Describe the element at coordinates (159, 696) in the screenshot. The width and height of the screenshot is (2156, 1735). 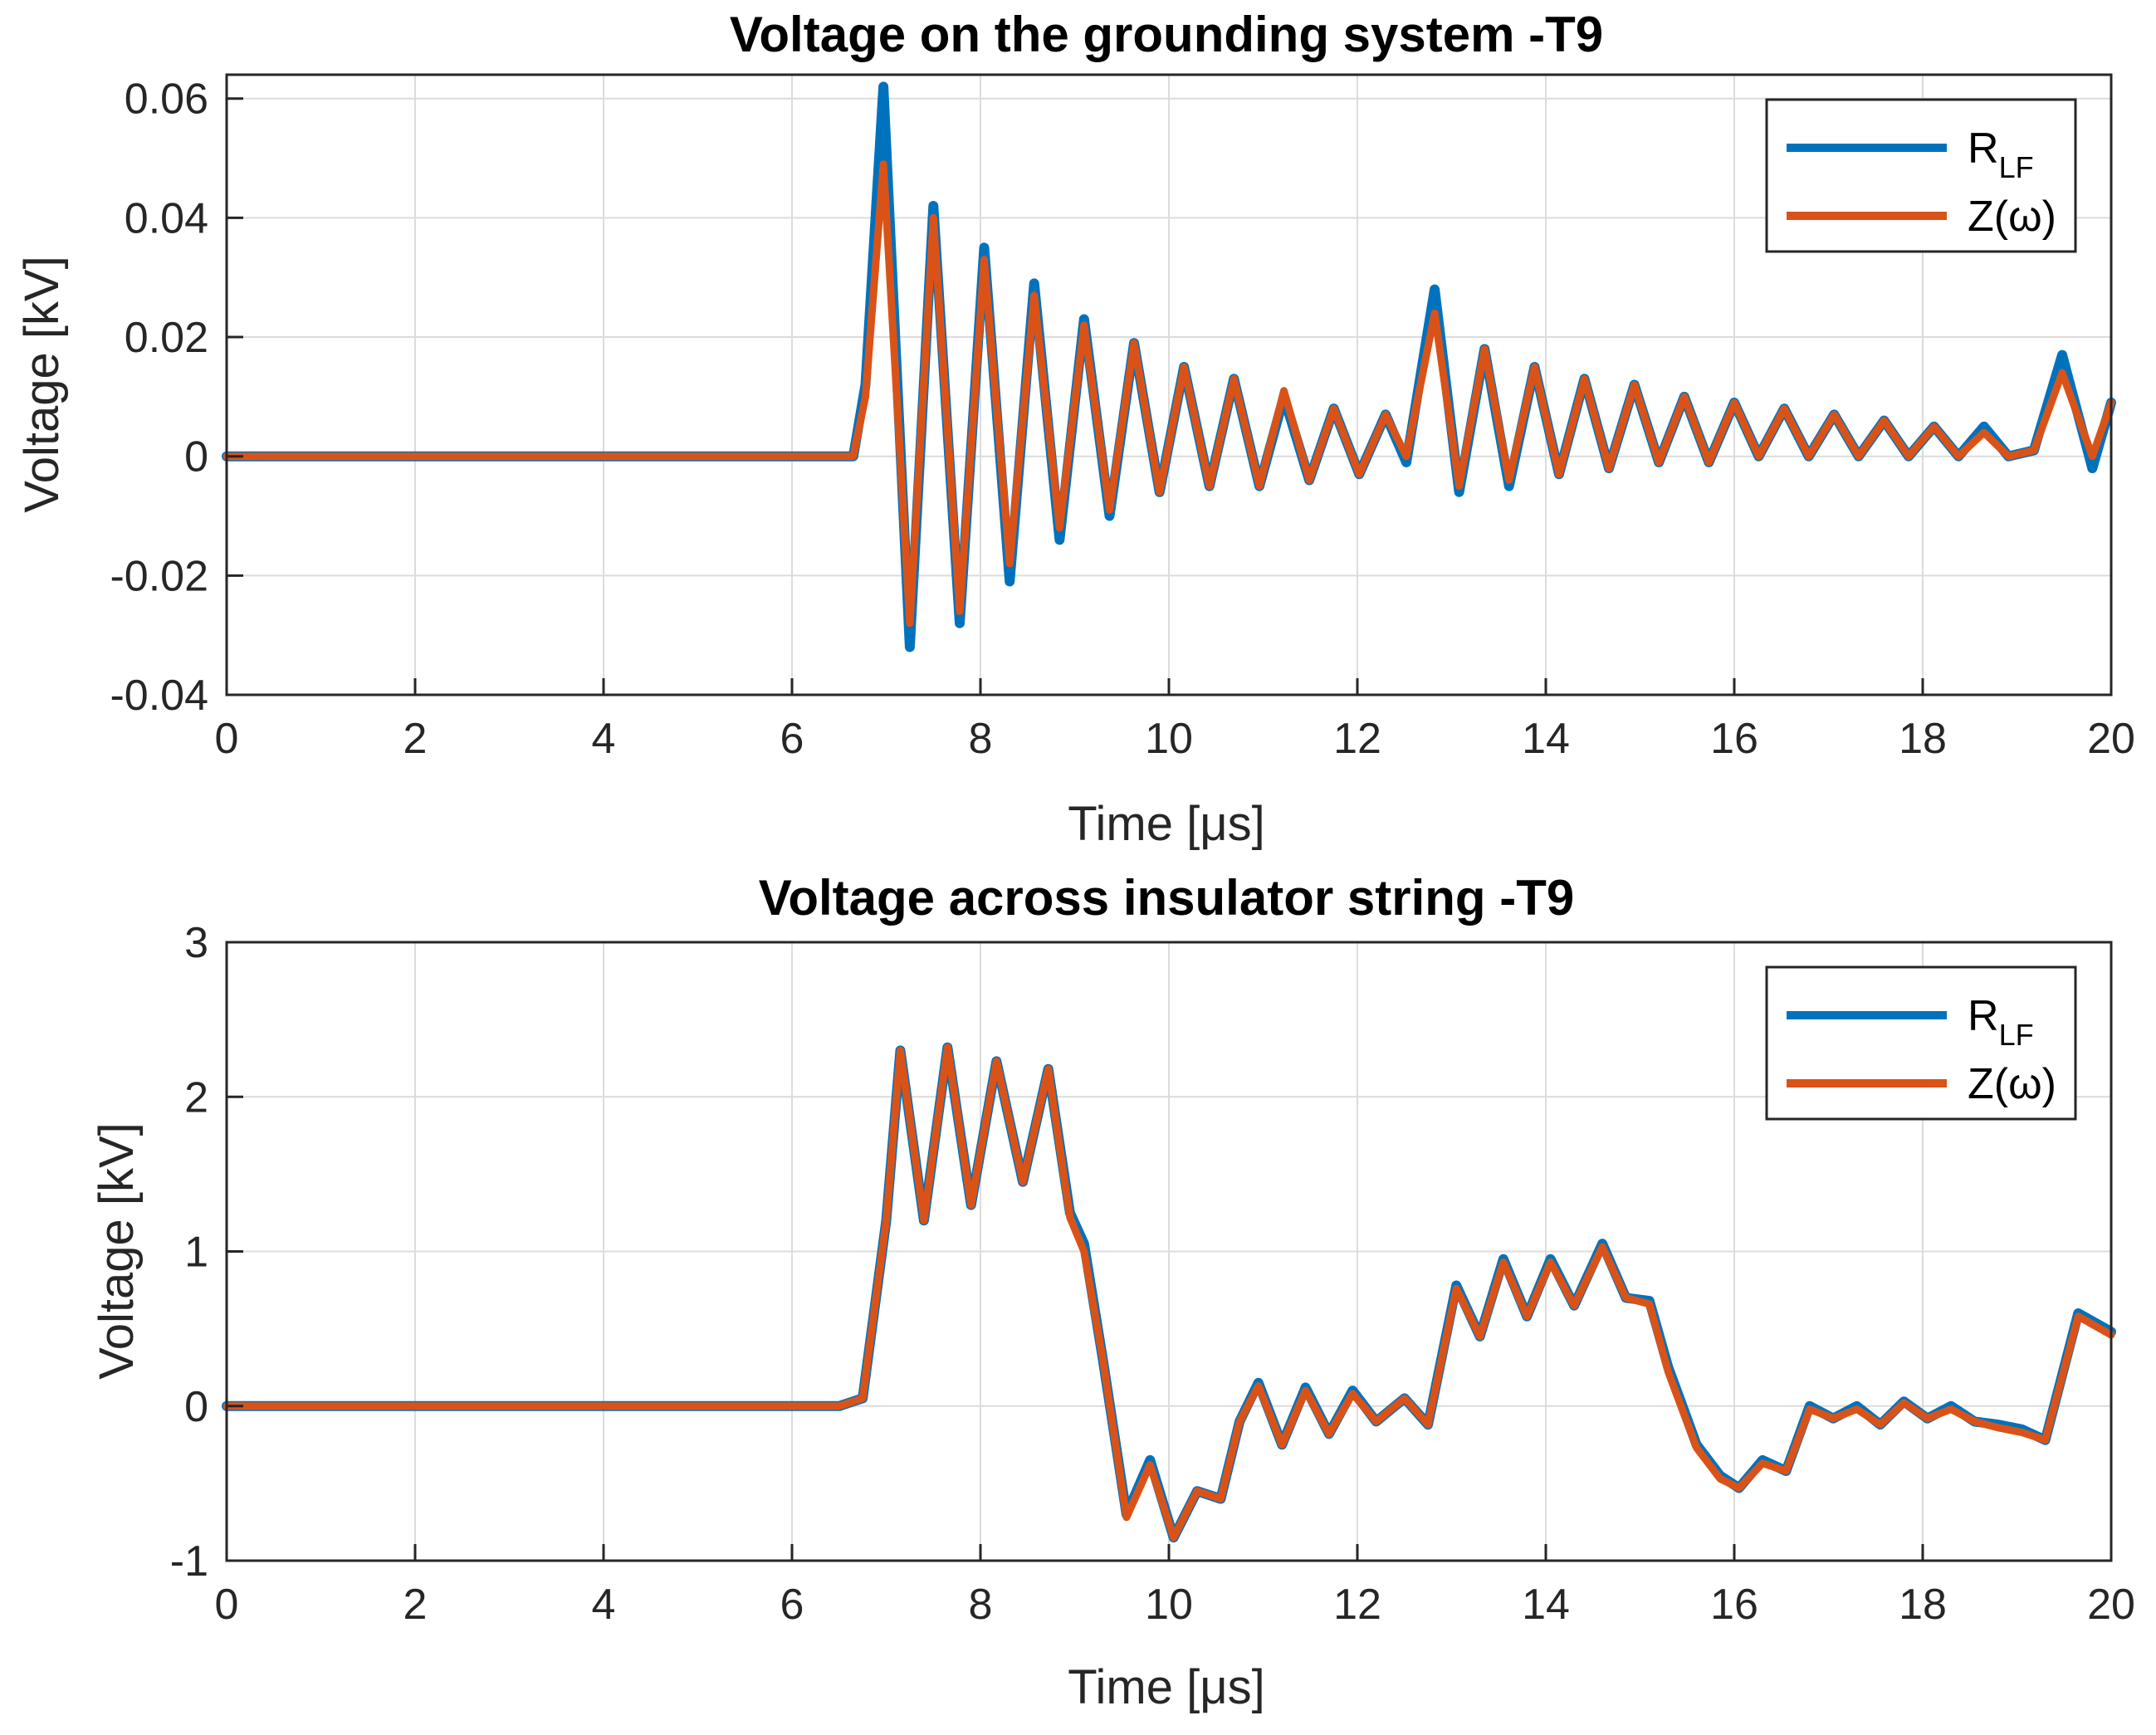
I see `y-tick-label: -0.04` at that location.